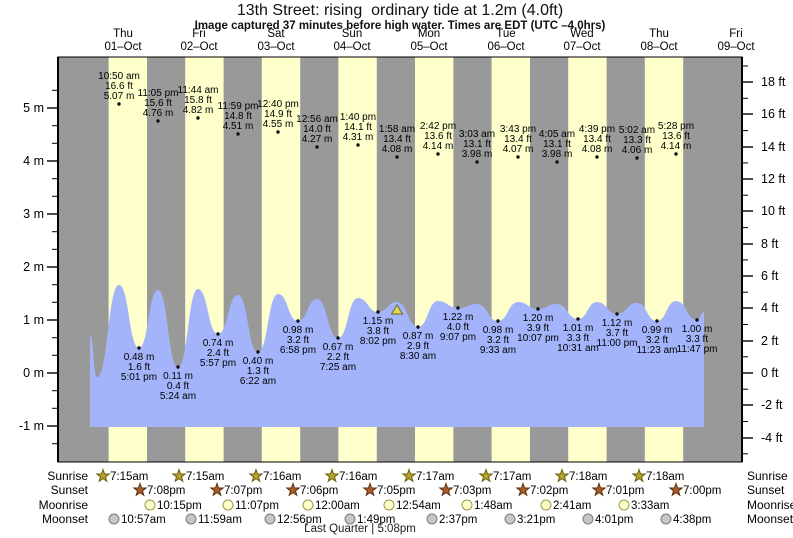 Image resolution: width=793 pixels, height=538 pixels. Describe the element at coordinates (238, 126) in the screenshot. I see `high-tide-label-line: 4.51 m` at that location.